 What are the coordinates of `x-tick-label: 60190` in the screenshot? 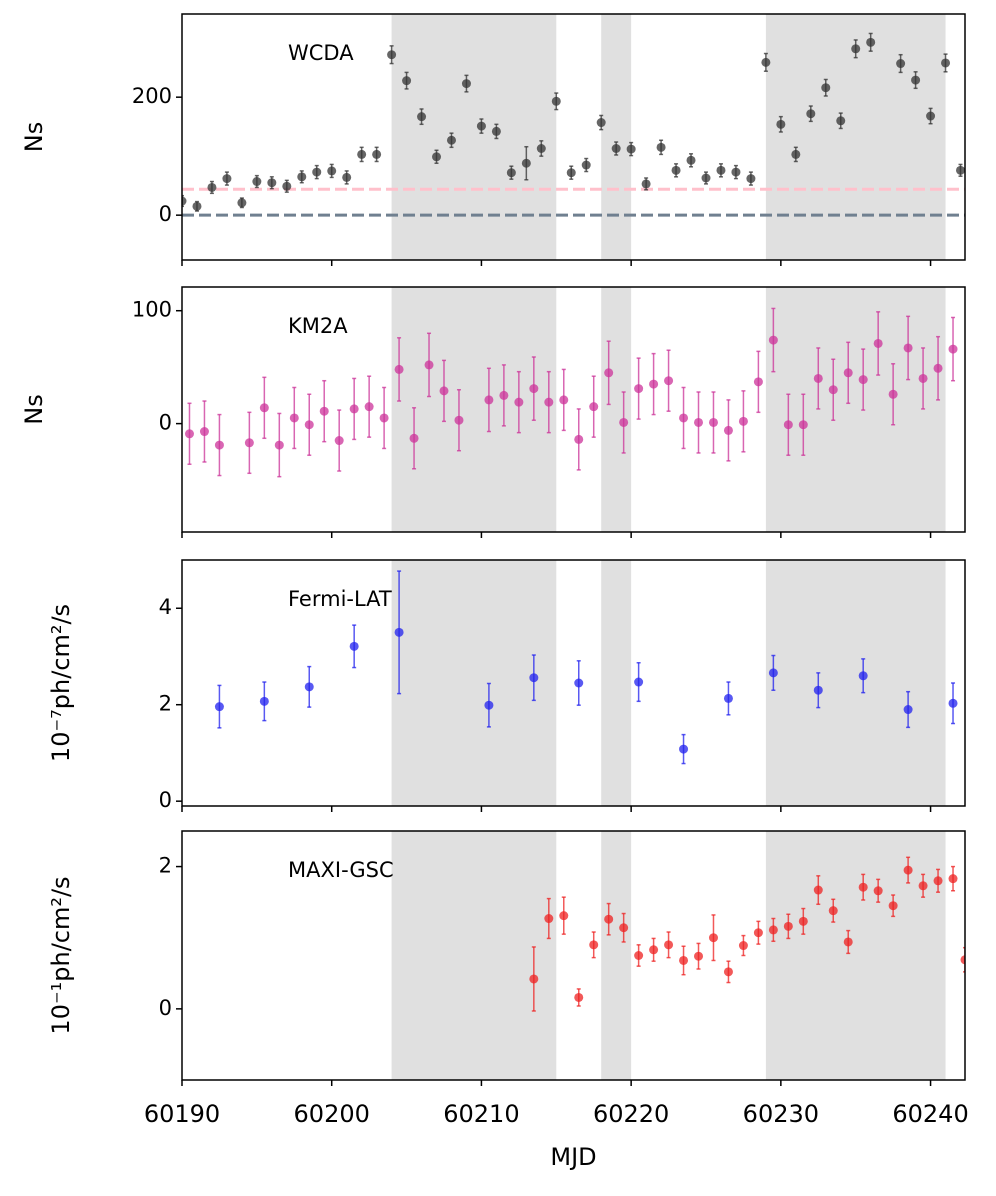 It's located at (182, 1114).